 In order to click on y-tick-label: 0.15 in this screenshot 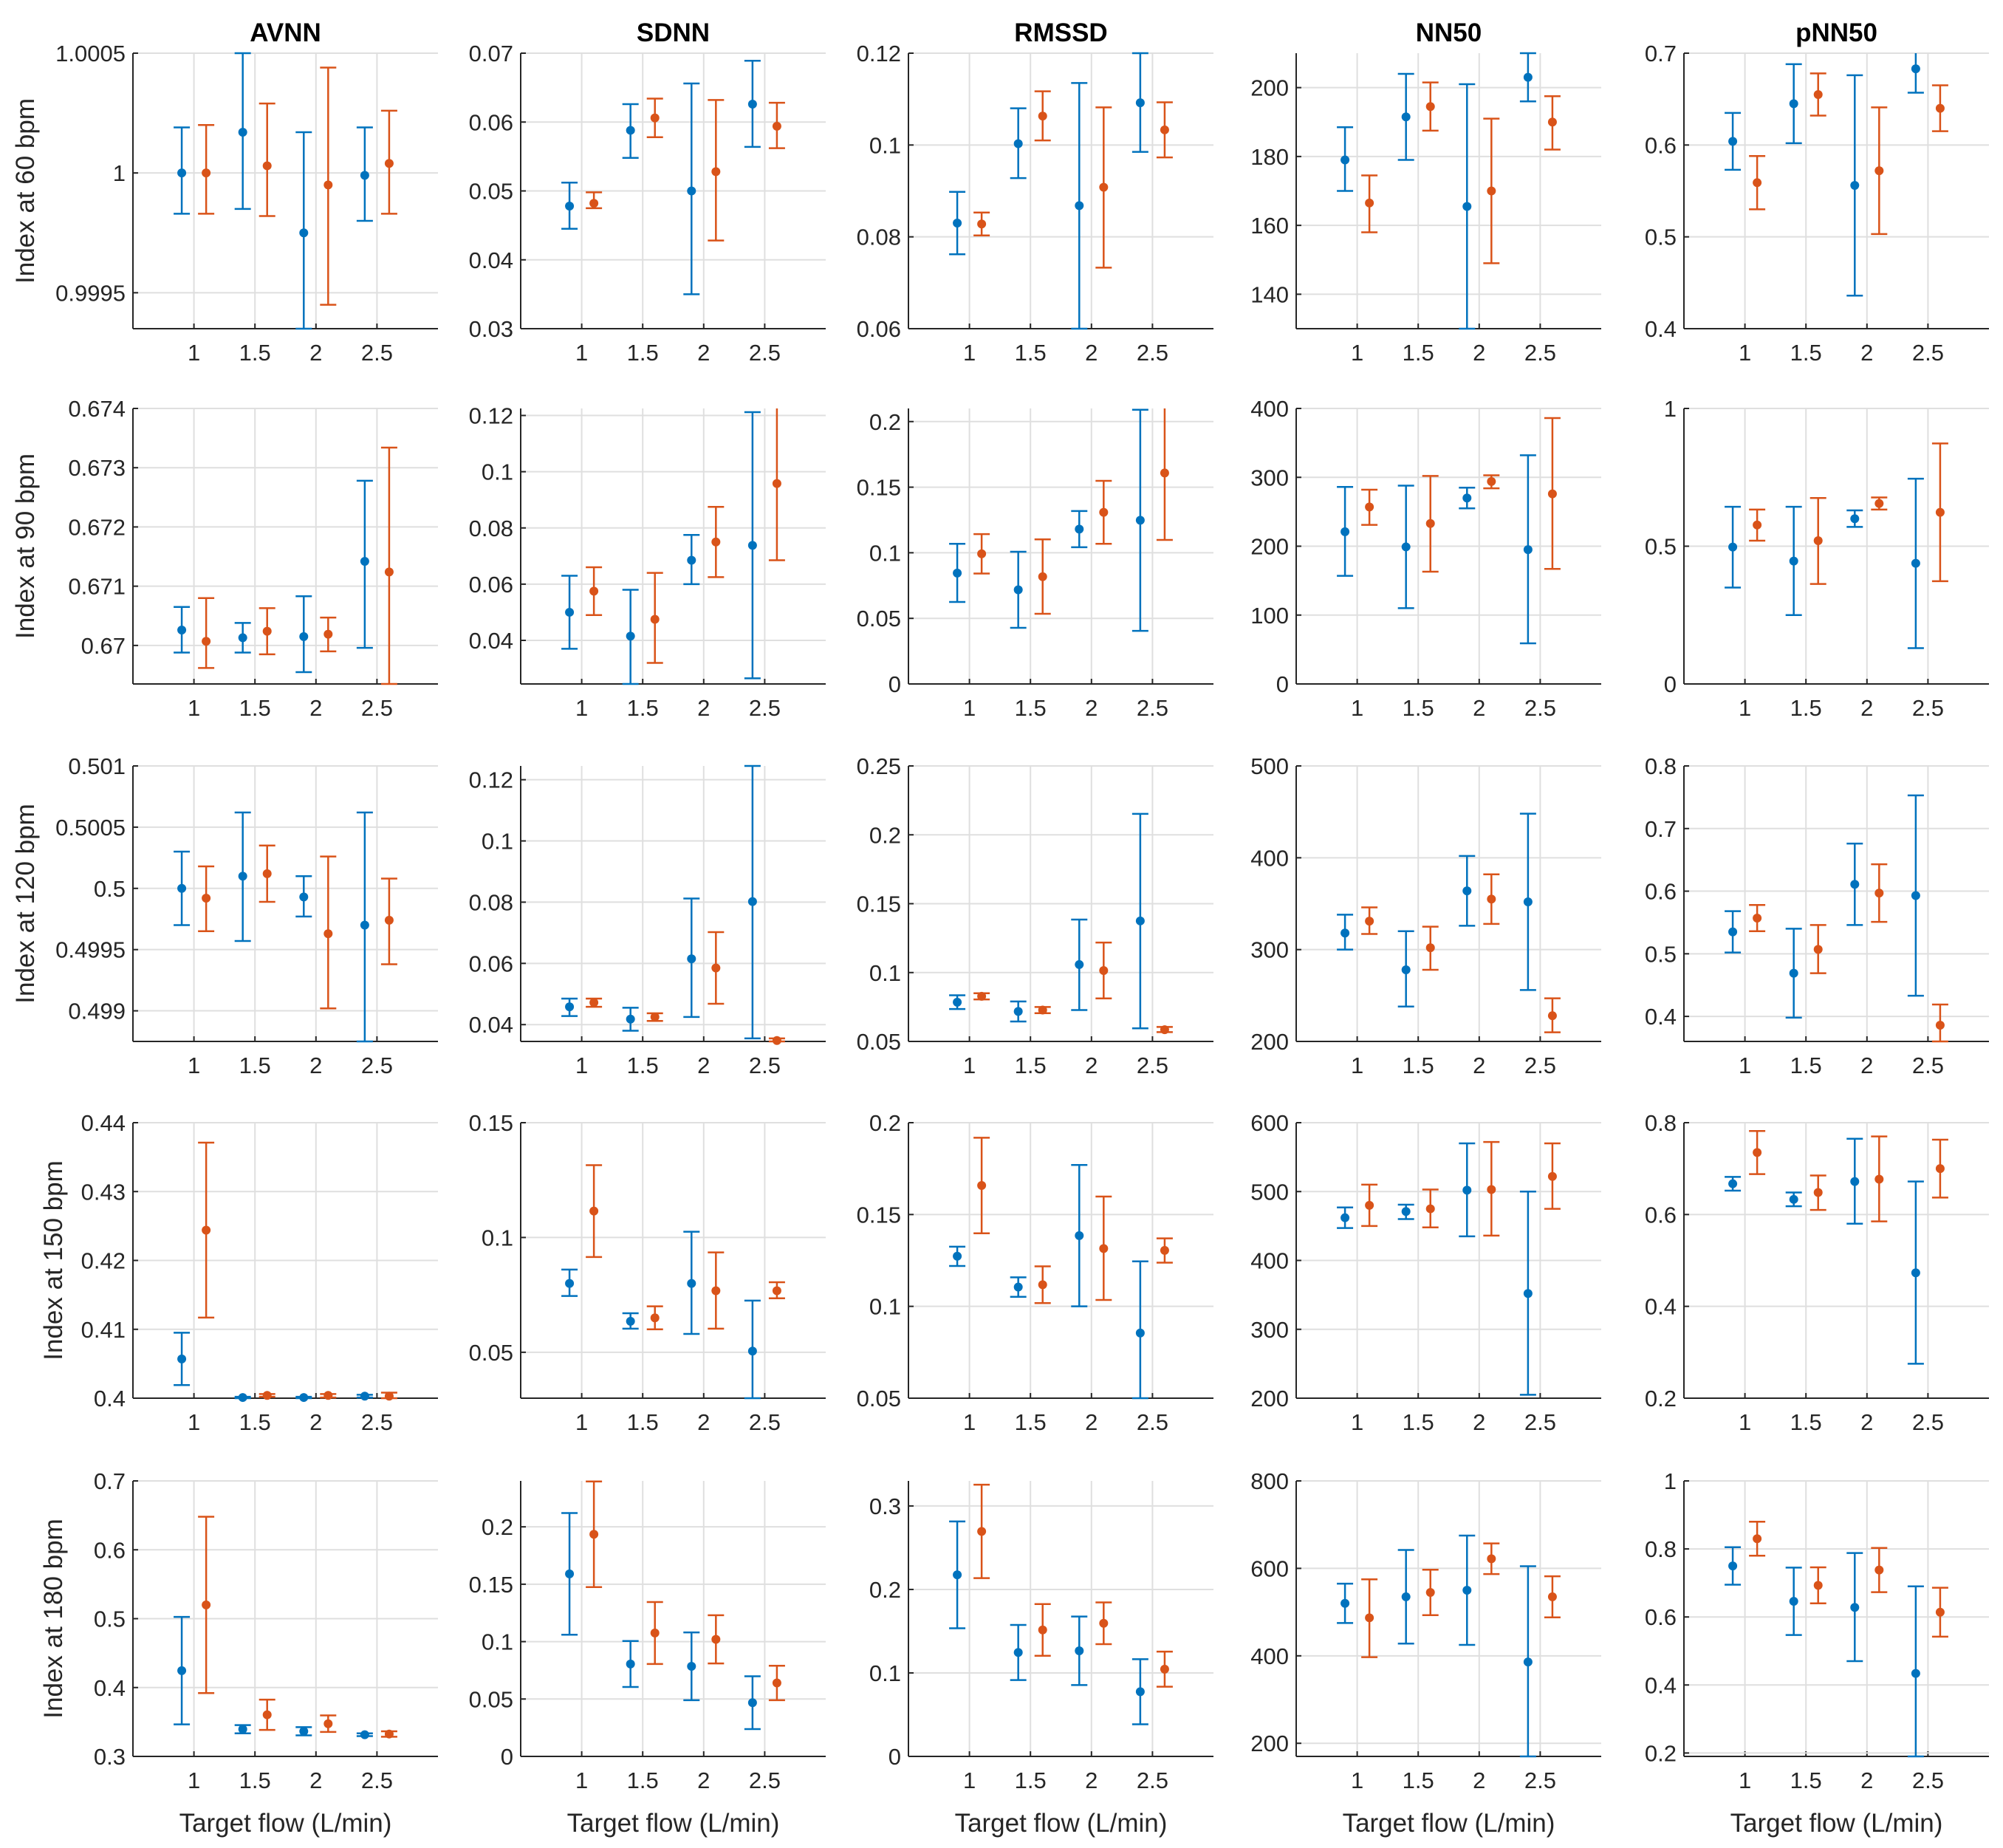, I will do `click(879, 904)`.